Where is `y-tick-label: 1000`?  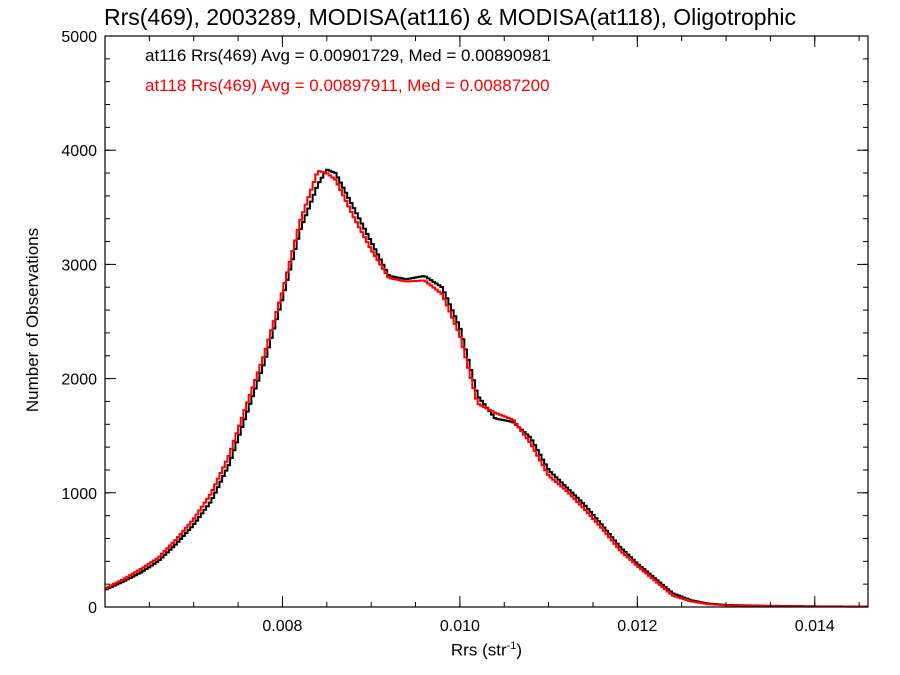
y-tick-label: 1000 is located at coordinates (79, 494).